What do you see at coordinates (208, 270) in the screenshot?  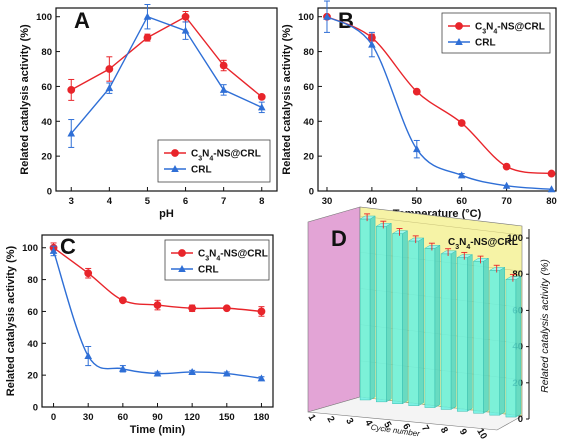 I see `legend-label: CRL` at bounding box center [208, 270].